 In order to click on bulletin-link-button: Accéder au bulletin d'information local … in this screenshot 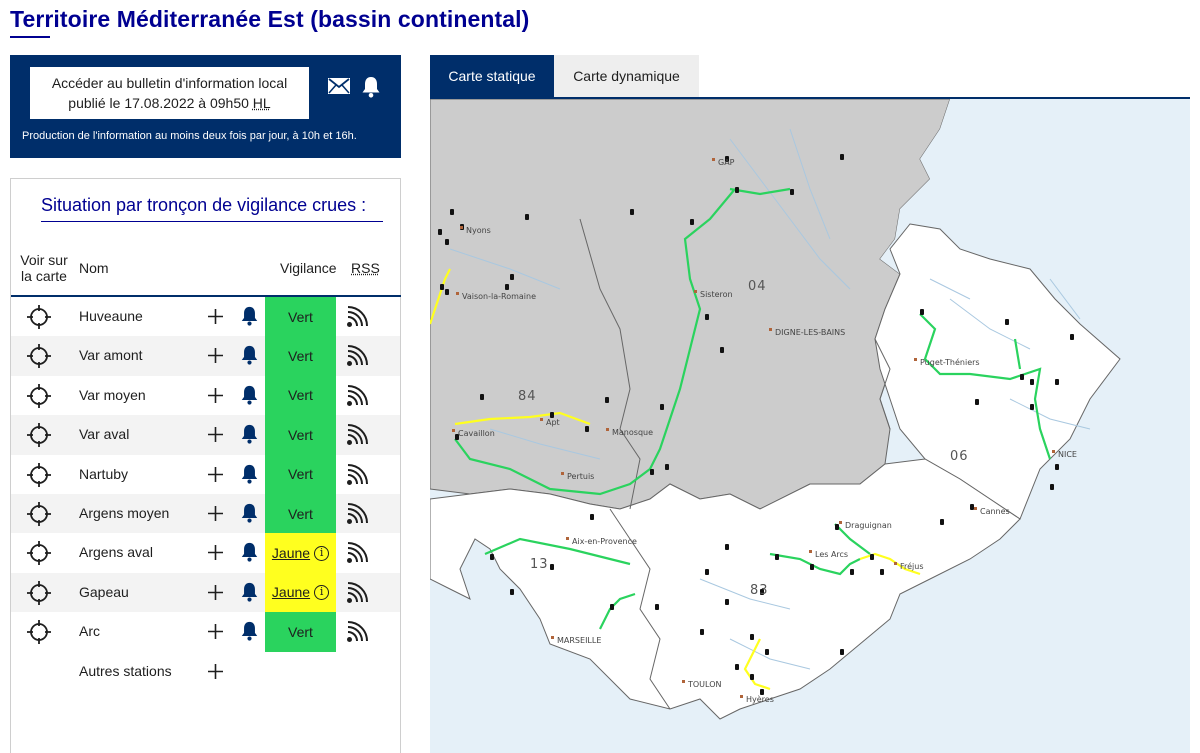, I will do `click(169, 93)`.